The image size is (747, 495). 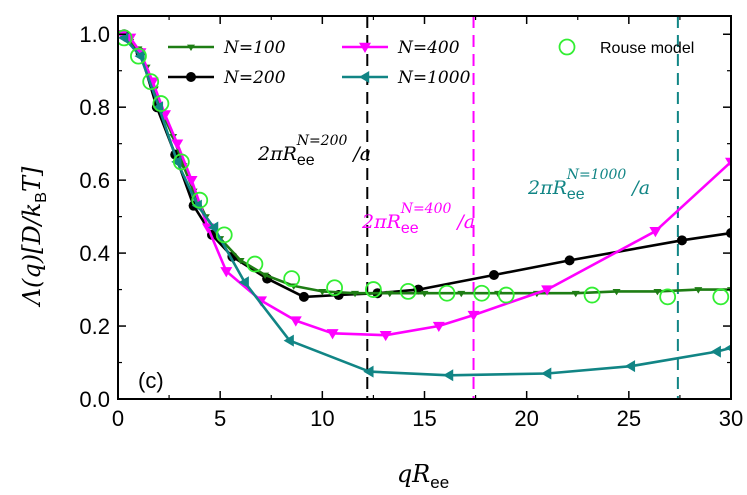 What do you see at coordinates (629, 418) in the screenshot?
I see `x-tick-label: 25` at bounding box center [629, 418].